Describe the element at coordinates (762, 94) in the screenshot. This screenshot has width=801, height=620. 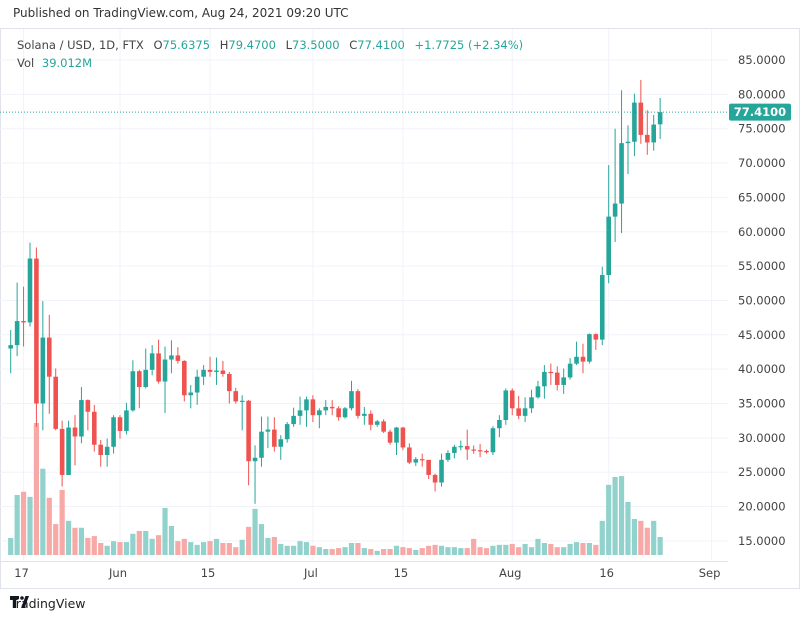
I see `y-tick-label: 80.0000` at that location.